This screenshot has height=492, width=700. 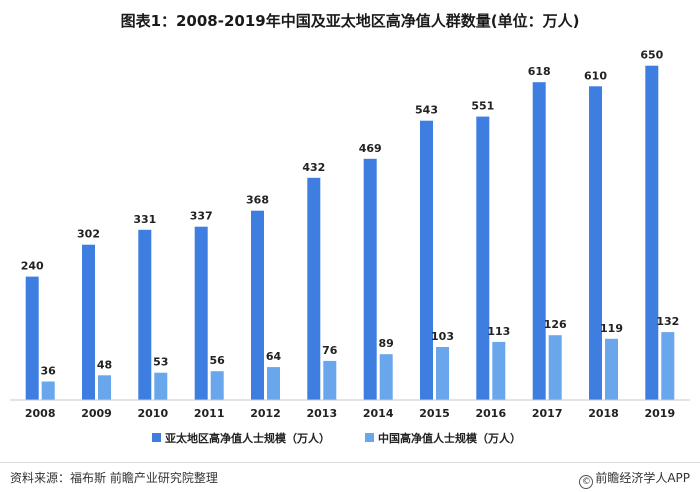 I want to click on value-label-series-2-2013: 76, so click(x=330, y=350).